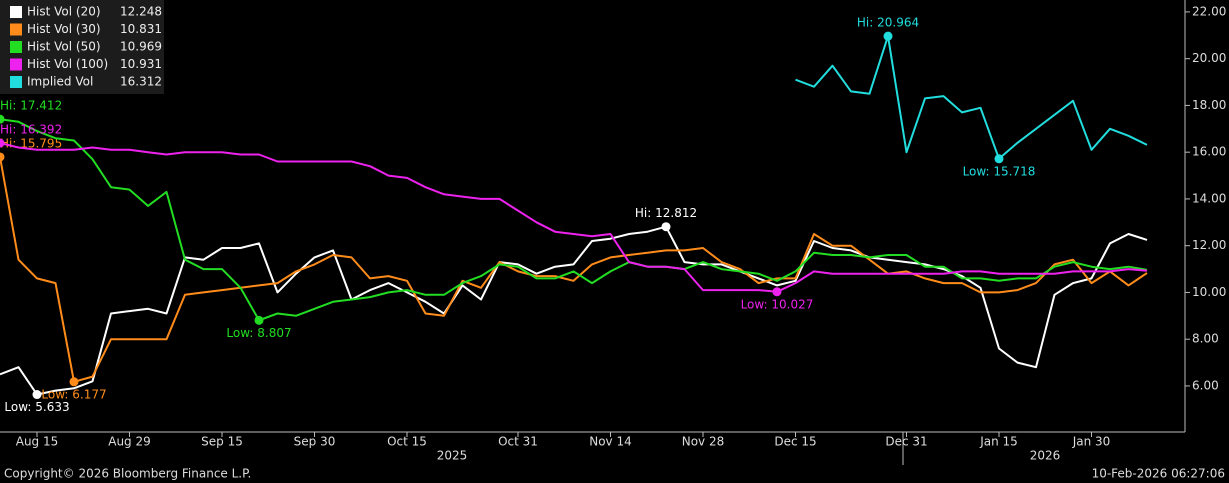  Describe the element at coordinates (141, 29) in the screenshot. I see `legend-value: 10.831` at that location.